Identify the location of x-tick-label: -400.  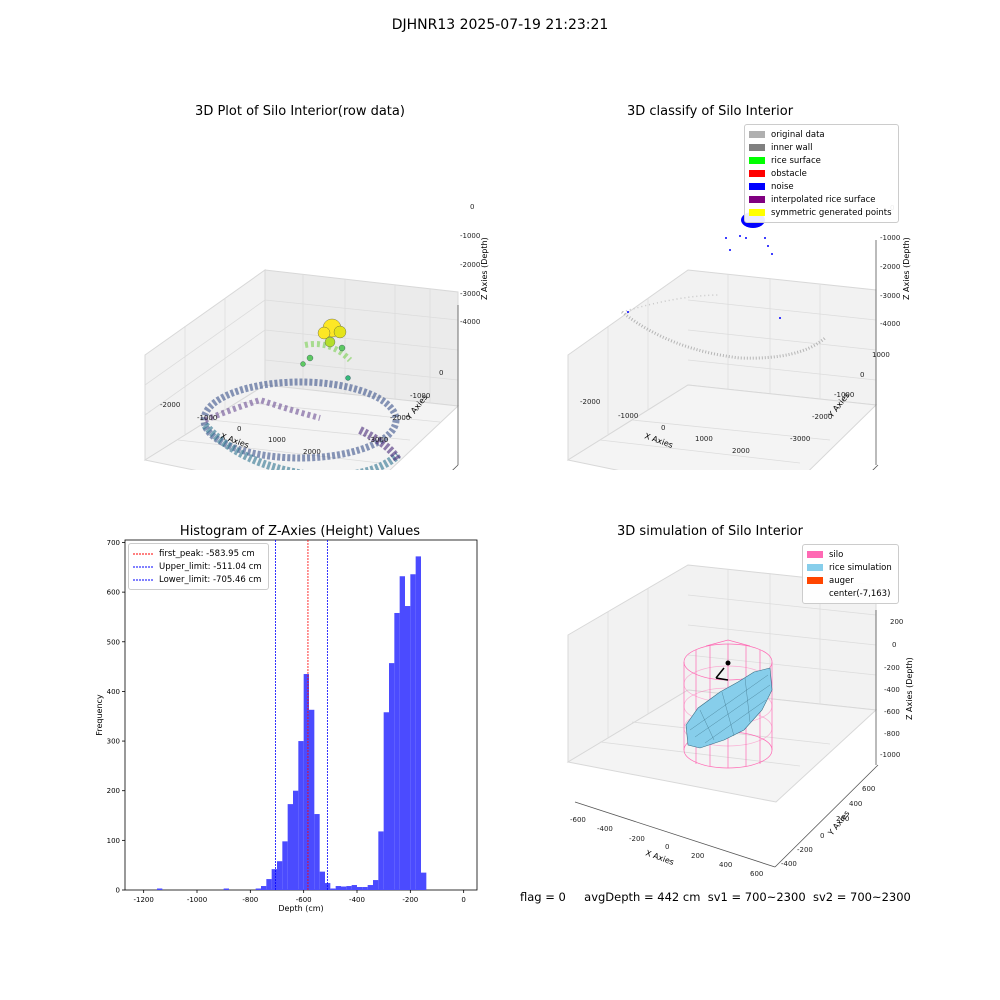
(357, 900).